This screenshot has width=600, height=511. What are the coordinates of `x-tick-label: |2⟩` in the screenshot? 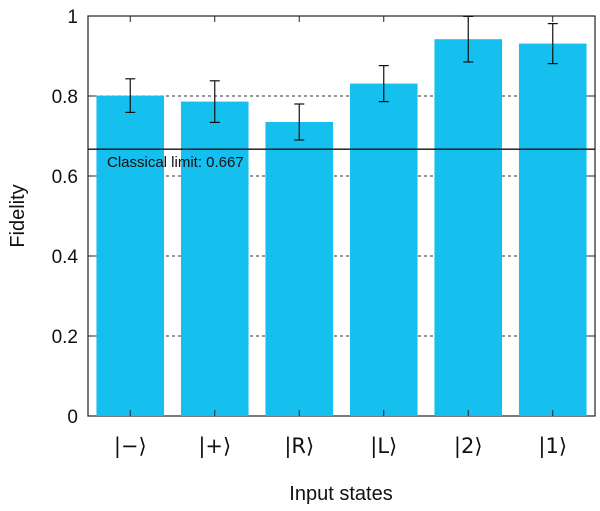 It's located at (468, 446).